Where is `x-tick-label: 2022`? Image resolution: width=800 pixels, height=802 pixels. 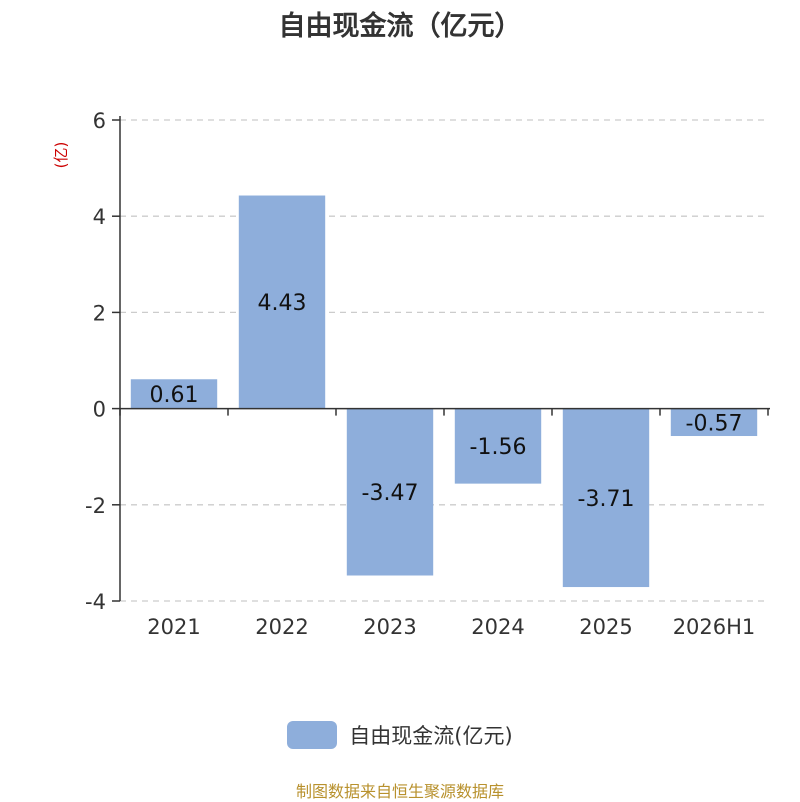
x-tick-label: 2022 is located at coordinates (281, 627).